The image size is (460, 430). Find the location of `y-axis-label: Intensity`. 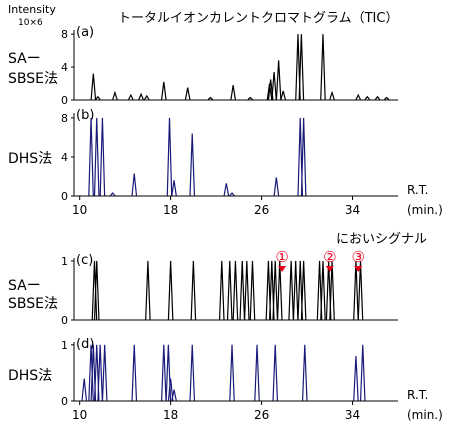

y-axis-label: Intensity is located at coordinates (32, 9).